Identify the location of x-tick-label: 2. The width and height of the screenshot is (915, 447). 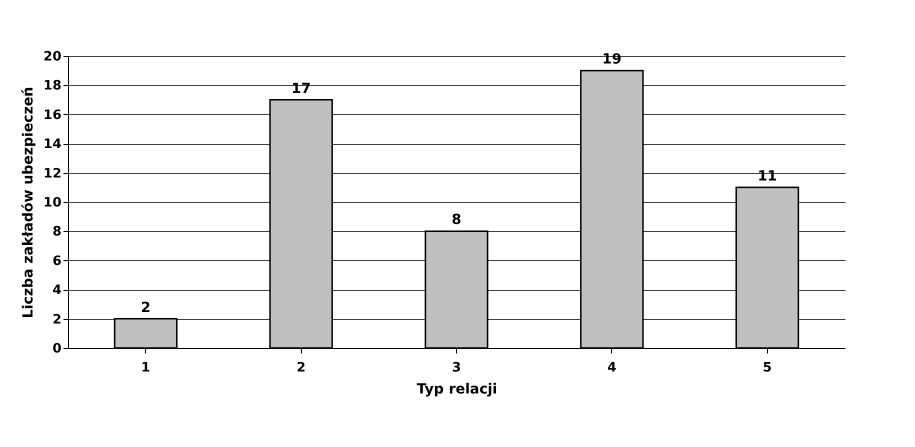
(301, 368).